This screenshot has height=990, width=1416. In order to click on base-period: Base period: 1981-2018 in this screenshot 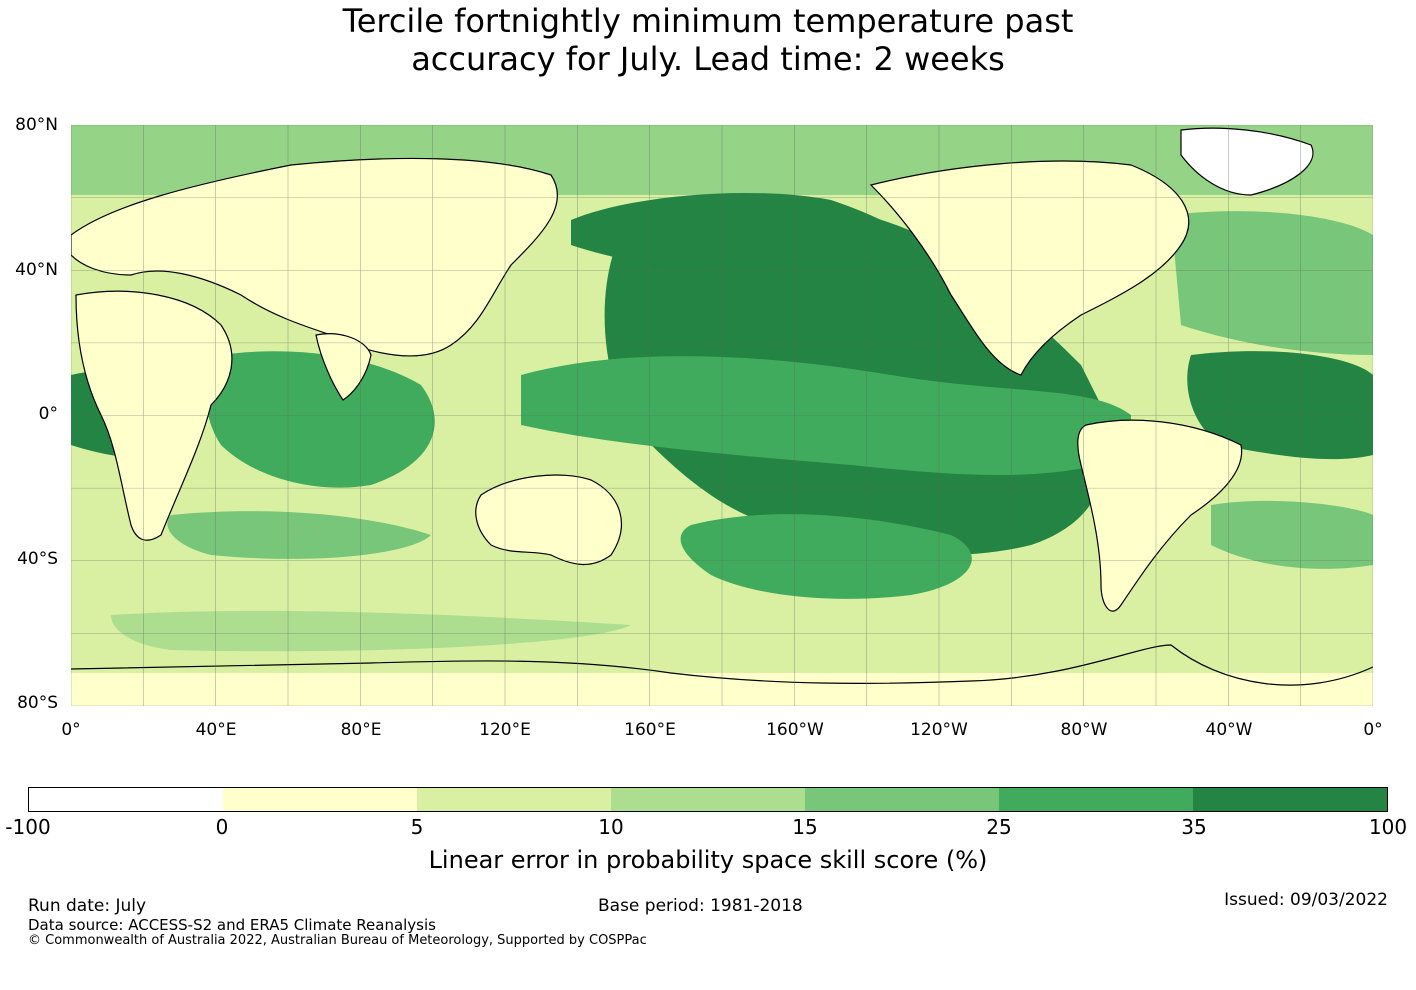, I will do `click(700, 906)`.